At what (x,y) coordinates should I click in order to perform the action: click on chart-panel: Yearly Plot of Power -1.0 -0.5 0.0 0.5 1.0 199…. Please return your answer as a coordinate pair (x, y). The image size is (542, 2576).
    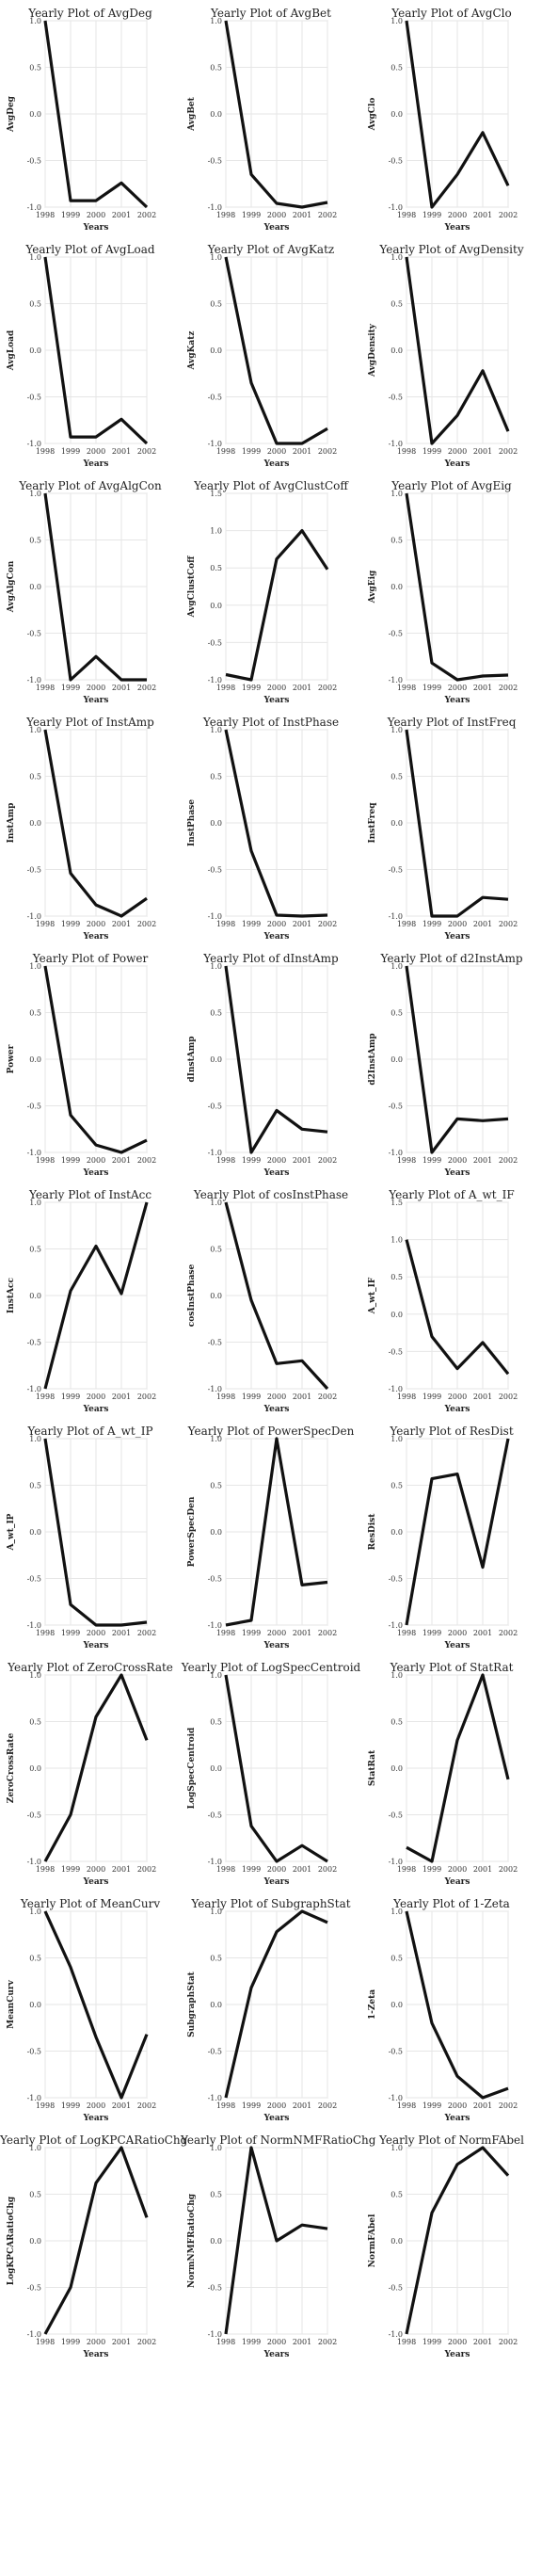
    Looking at the image, I should click on (90, 1063).